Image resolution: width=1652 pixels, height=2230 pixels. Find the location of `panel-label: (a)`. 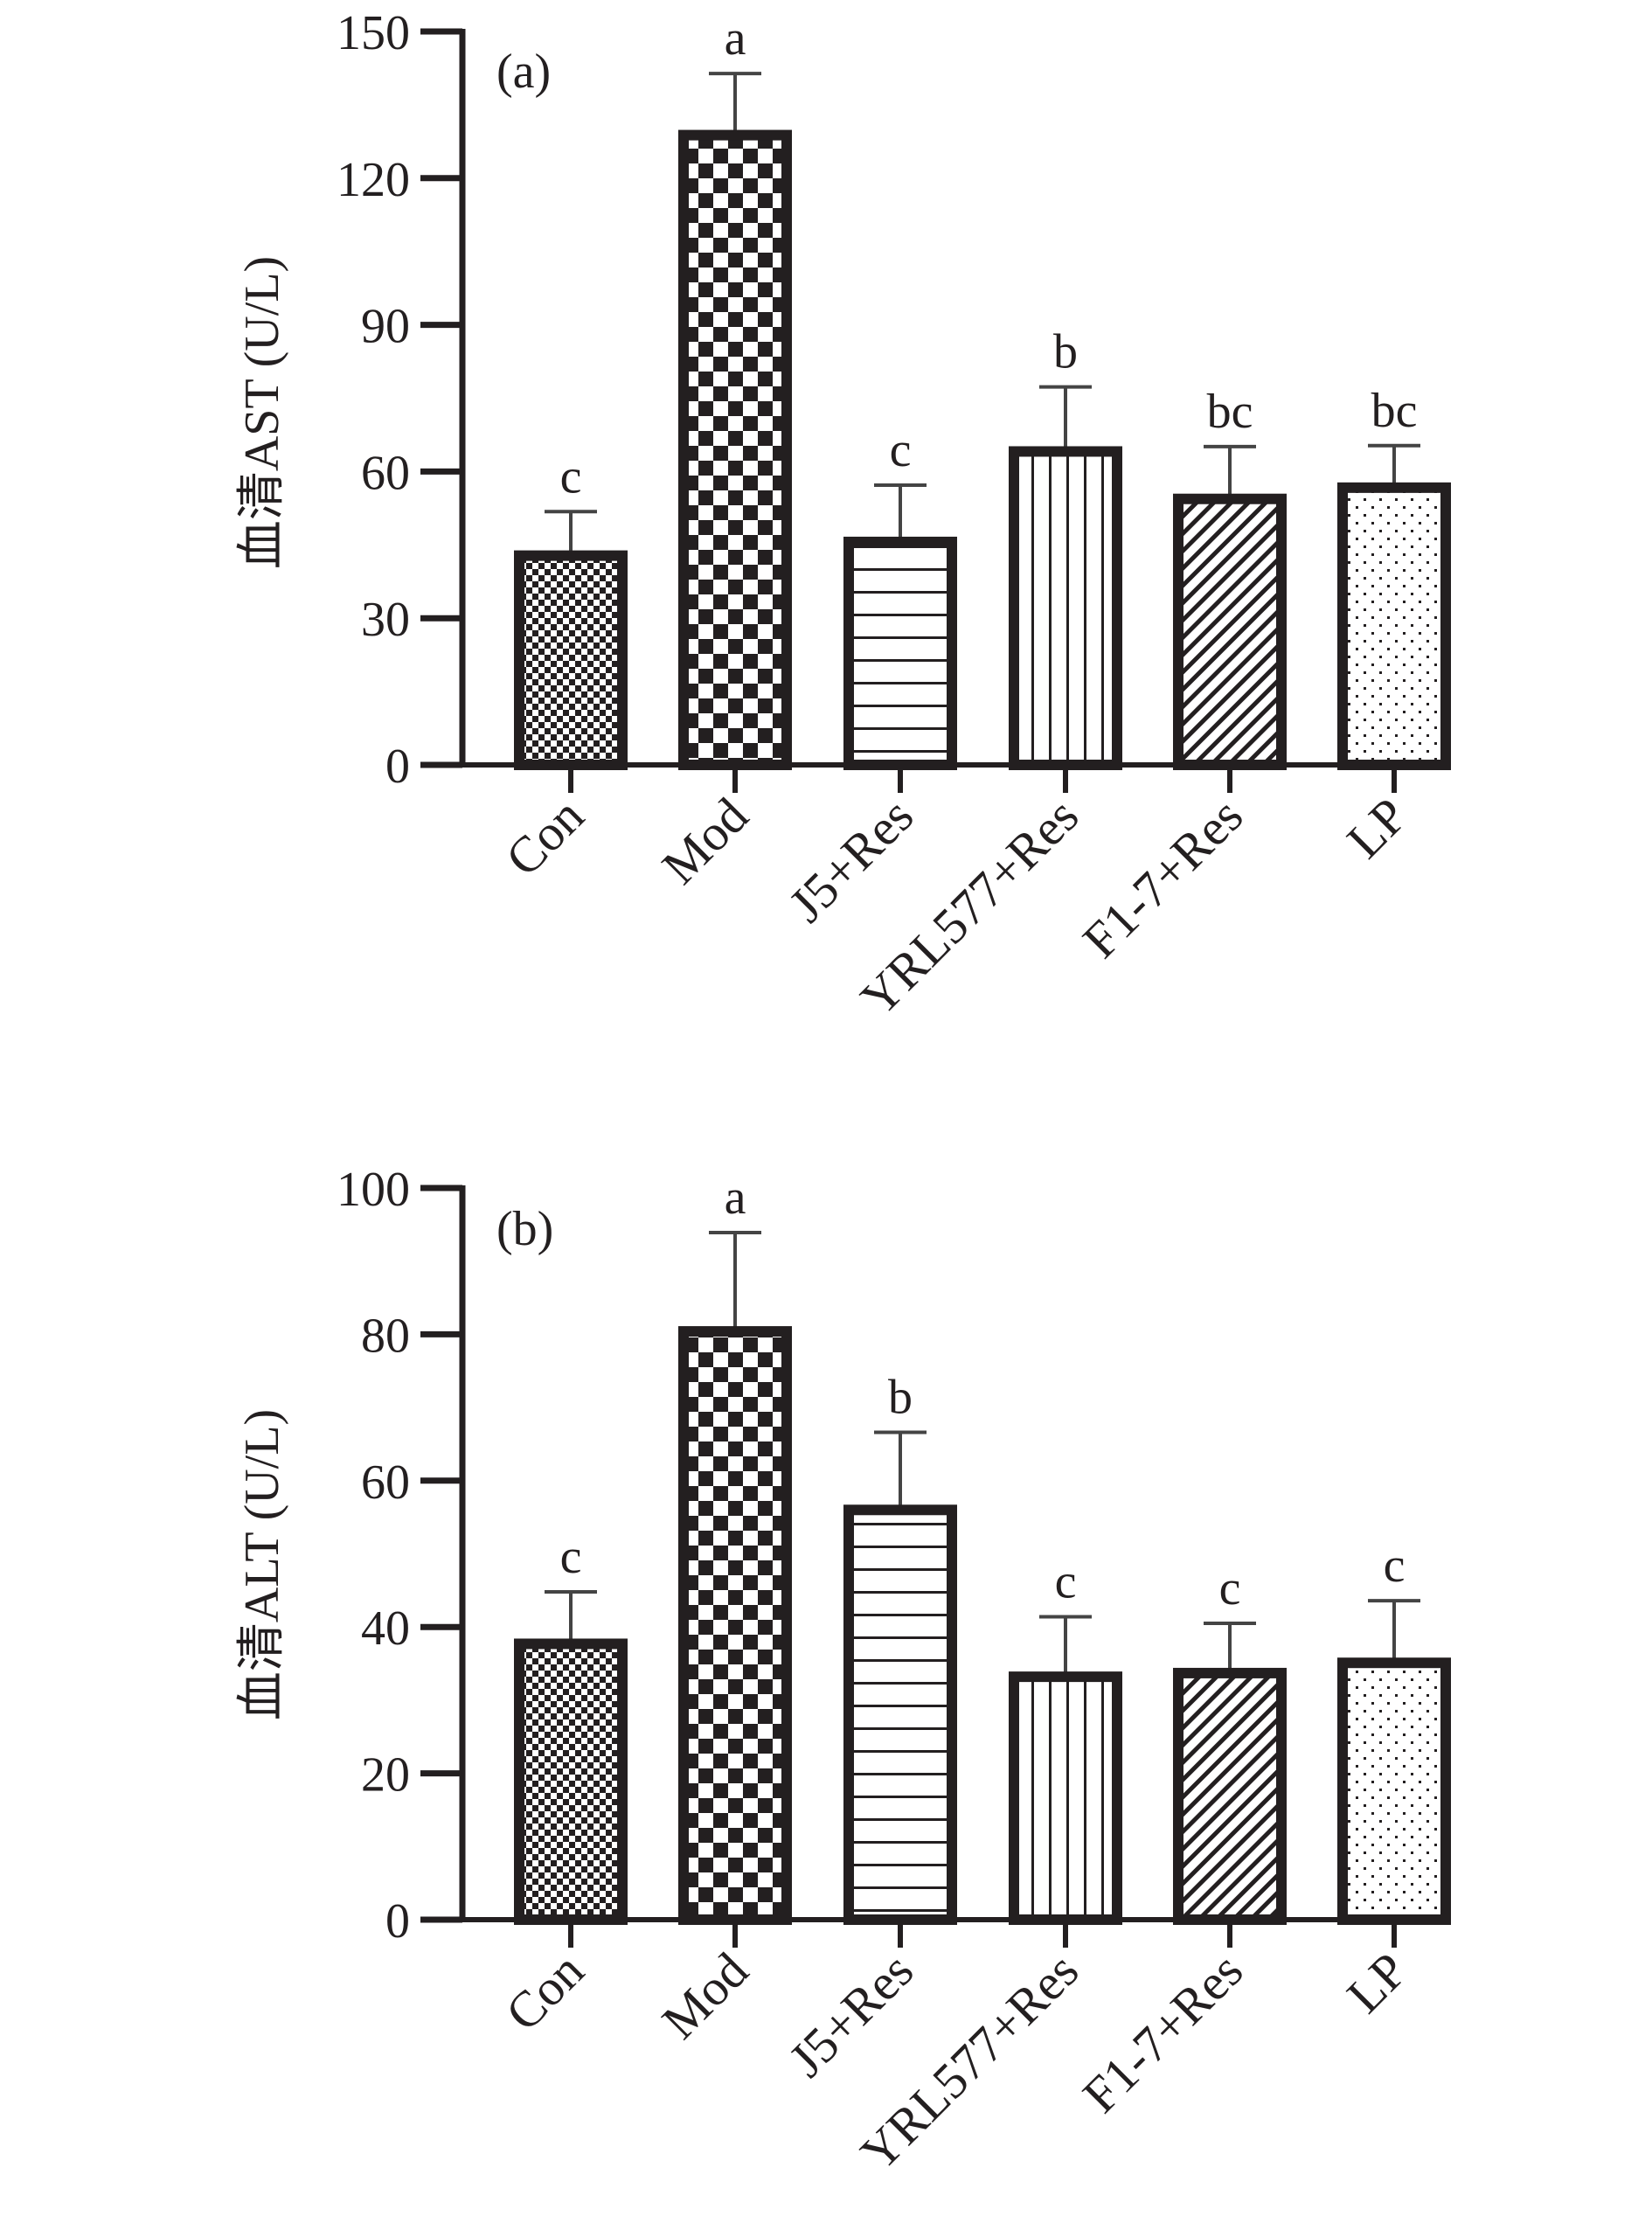

panel-label: (a) is located at coordinates (523, 72).